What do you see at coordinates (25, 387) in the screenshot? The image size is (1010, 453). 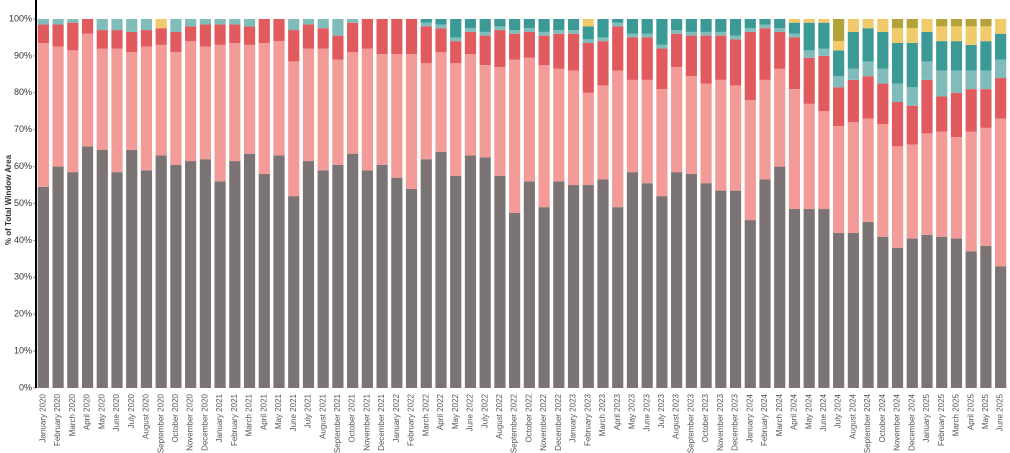 I see `y-tick-label: 0%` at bounding box center [25, 387].